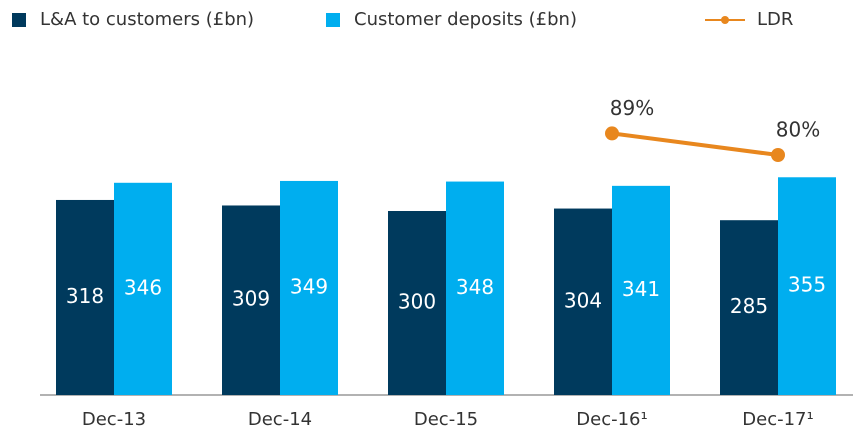 The image size is (853, 437). Describe the element at coordinates (775, 19) in the screenshot. I see `legend-label: LDR` at that location.